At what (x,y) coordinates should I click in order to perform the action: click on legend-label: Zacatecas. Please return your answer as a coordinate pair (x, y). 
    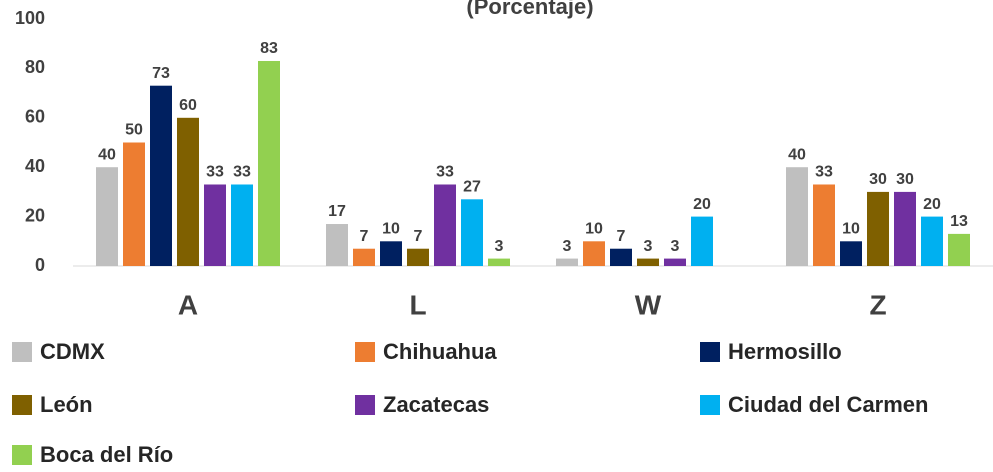
    Looking at the image, I should click on (436, 404).